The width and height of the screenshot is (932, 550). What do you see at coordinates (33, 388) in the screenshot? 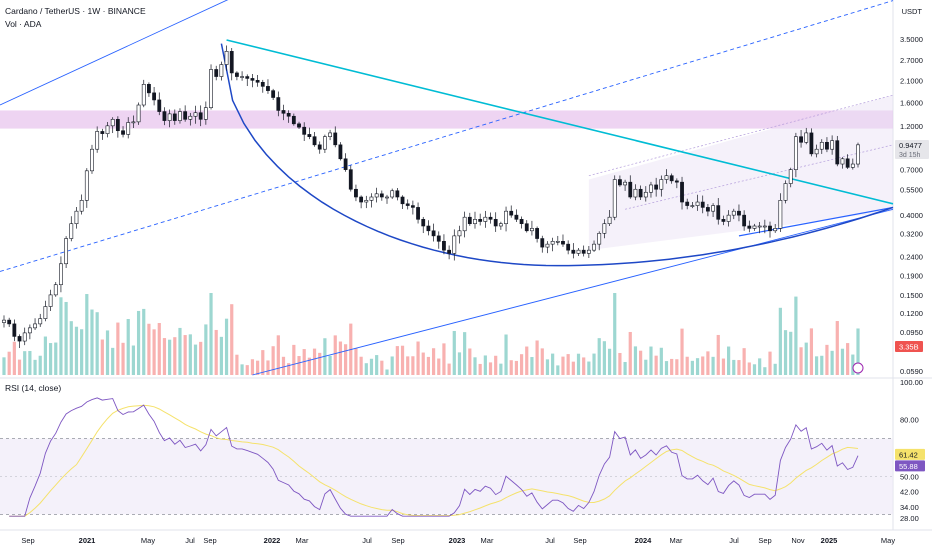
I see `rsi-legend: RSI (14, close)` at bounding box center [33, 388].